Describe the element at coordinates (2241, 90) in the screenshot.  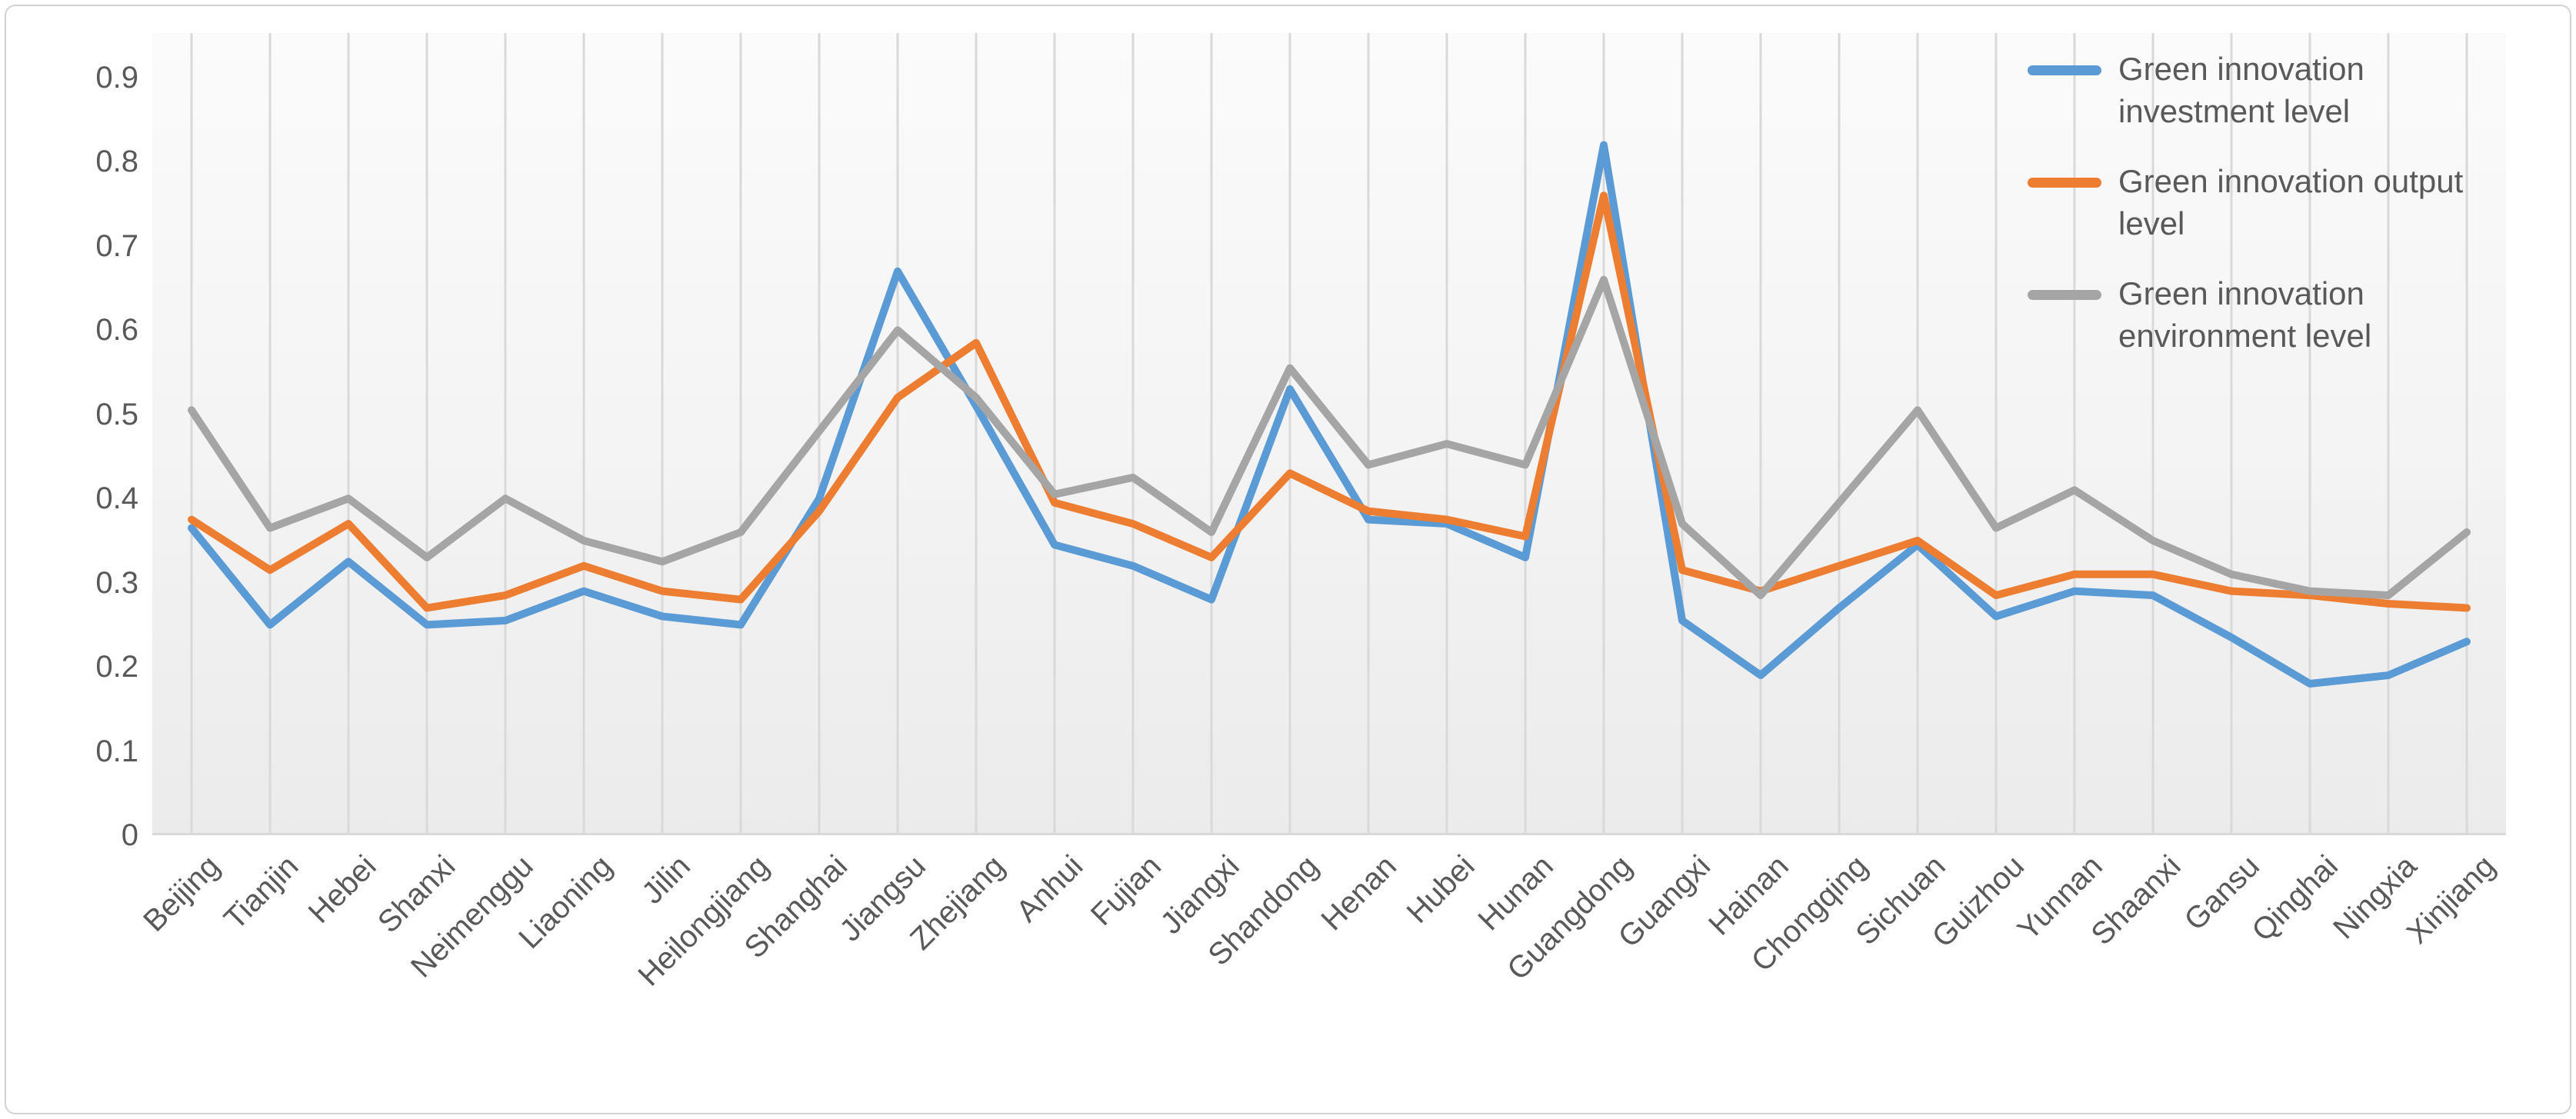
I see `legend-label: Green innovation investment level` at that location.